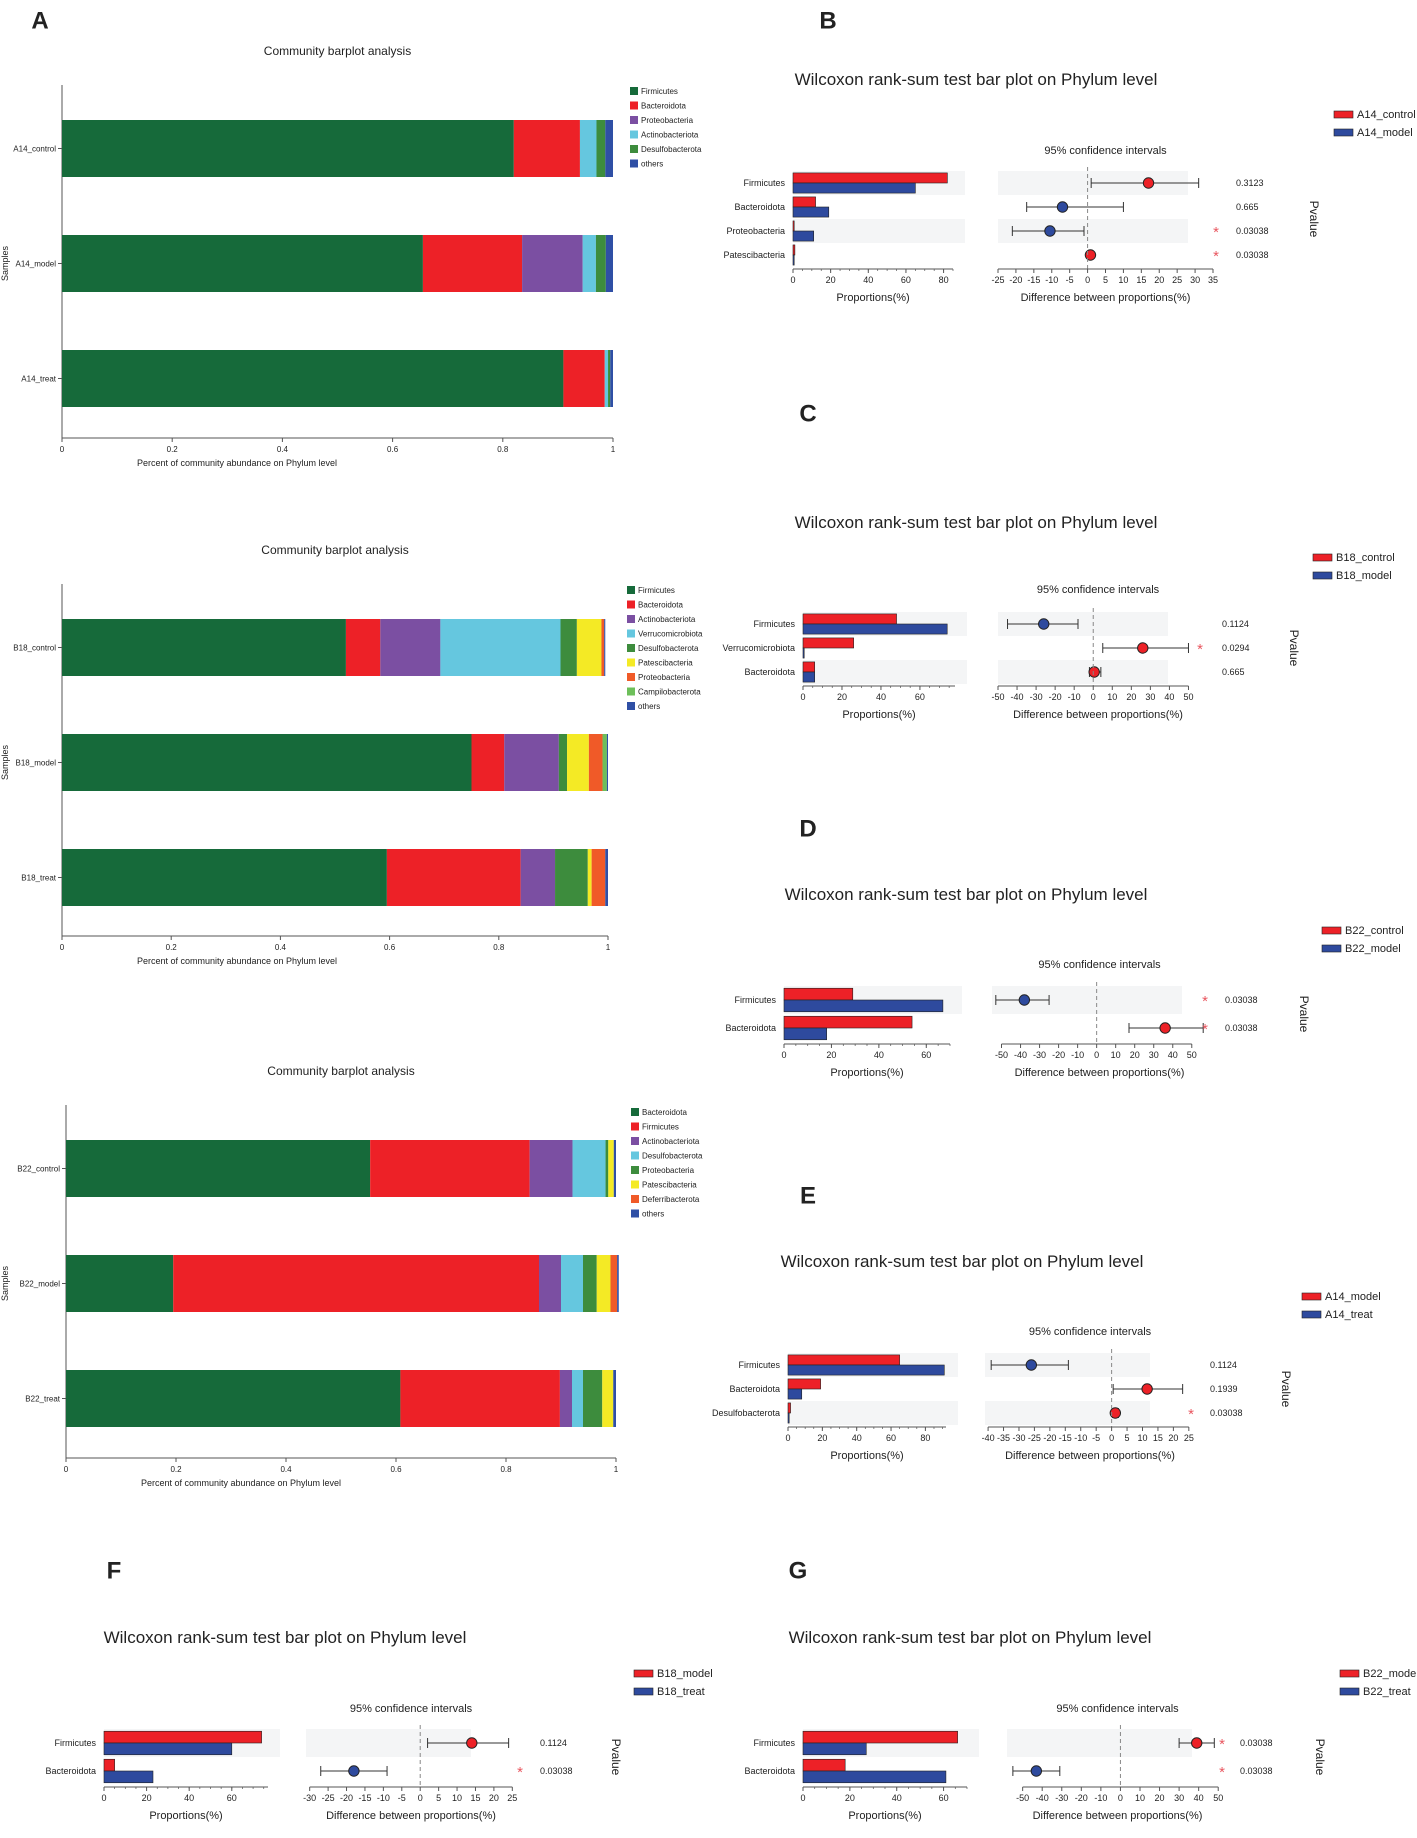 Image resolution: width=1417 pixels, height=1838 pixels. Describe the element at coordinates (420, 1798) in the screenshot. I see `wilcox-f-diff-tick-label: 0` at that location.